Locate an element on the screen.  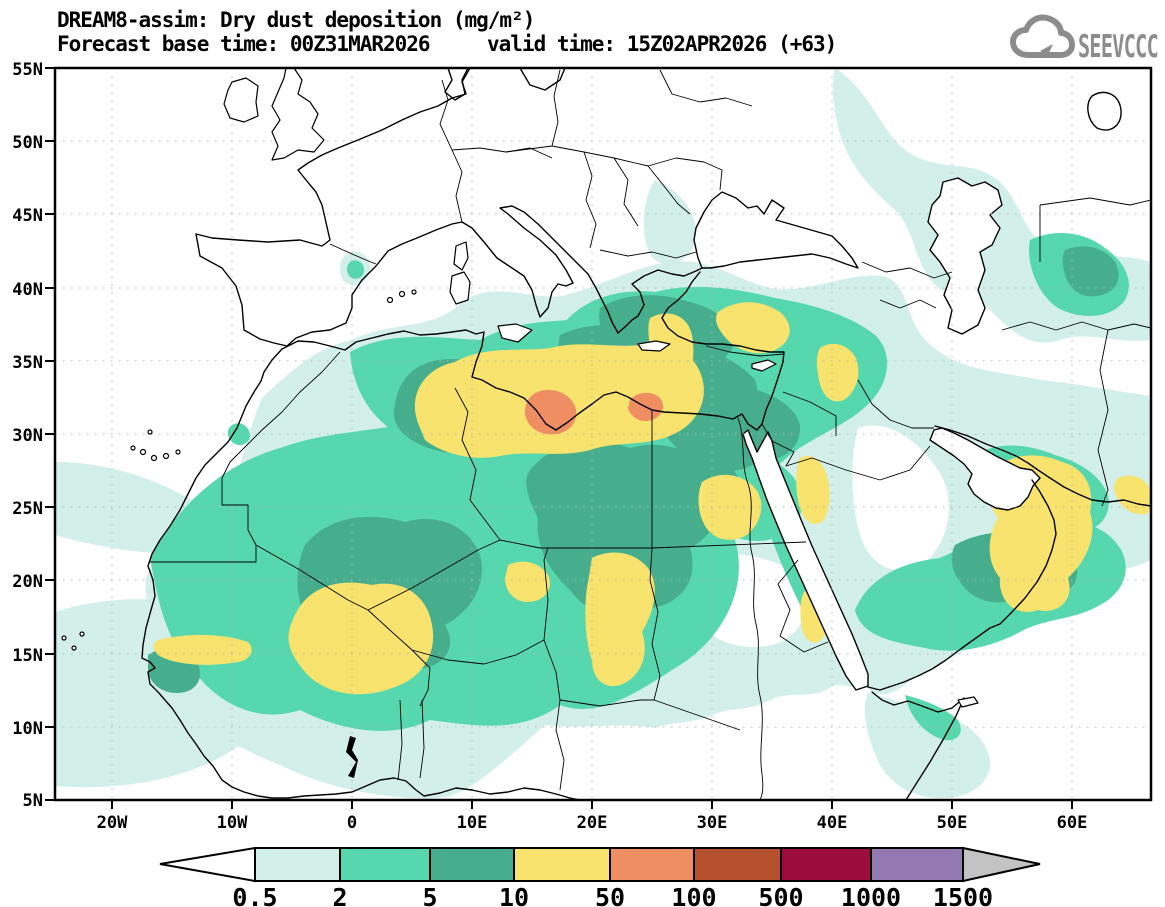
sicily is located at coordinates (515, 333).